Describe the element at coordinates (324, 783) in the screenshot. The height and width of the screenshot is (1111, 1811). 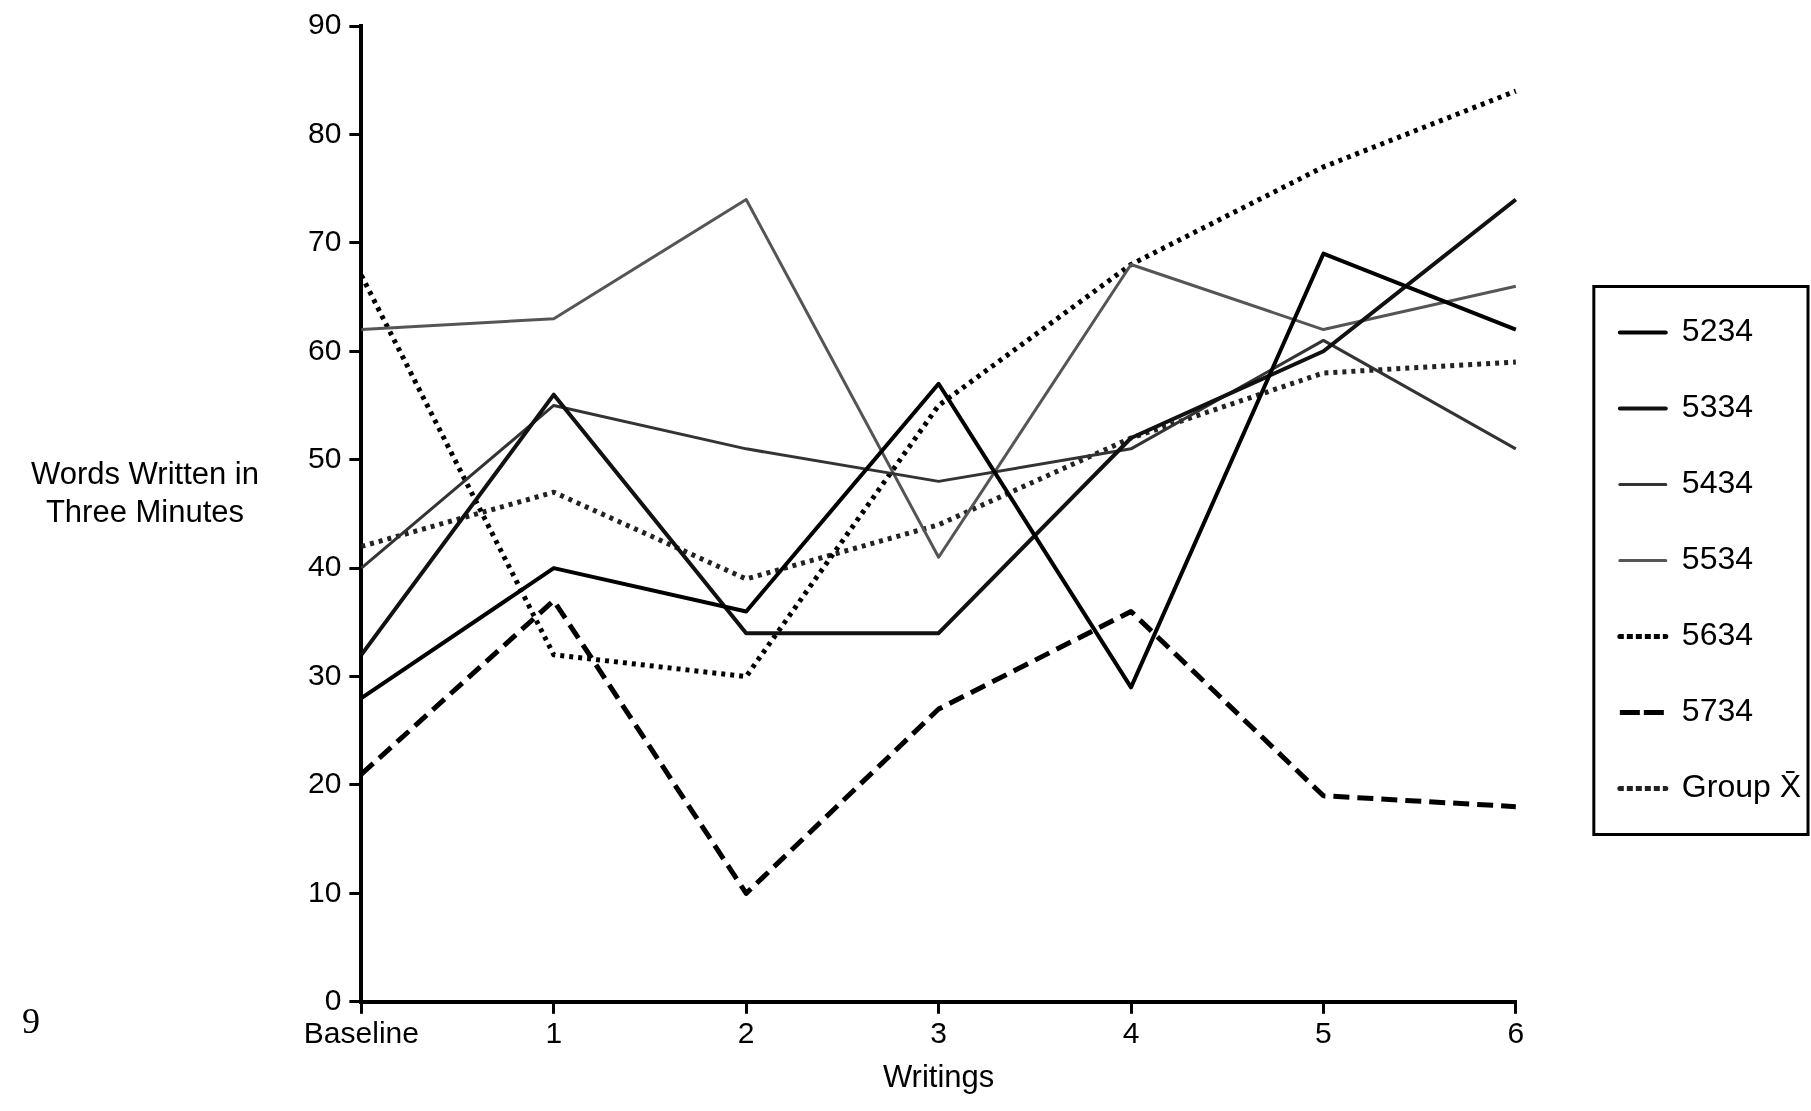
I see `y-tick-label: 20` at that location.